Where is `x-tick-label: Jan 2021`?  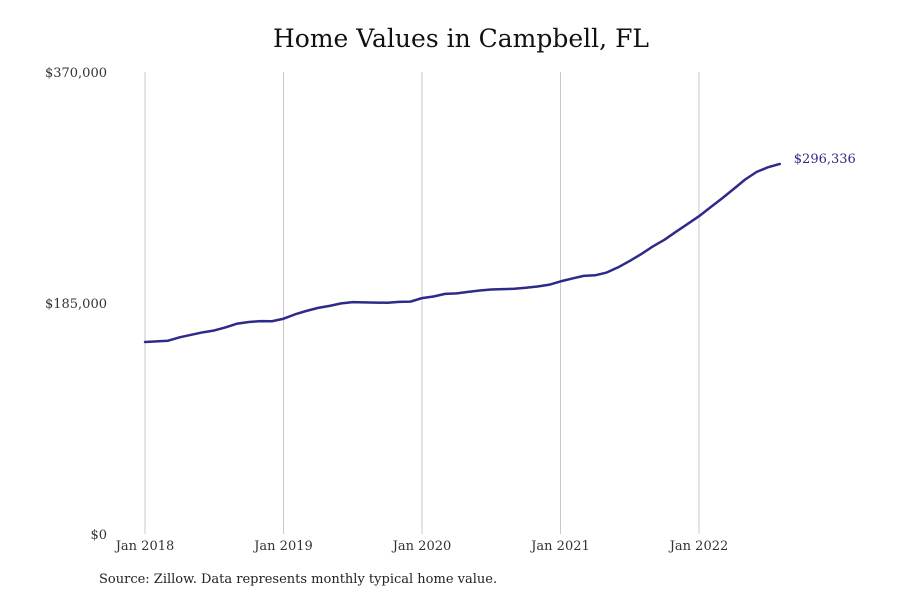
x-tick-label: Jan 2021 is located at coordinates (559, 546).